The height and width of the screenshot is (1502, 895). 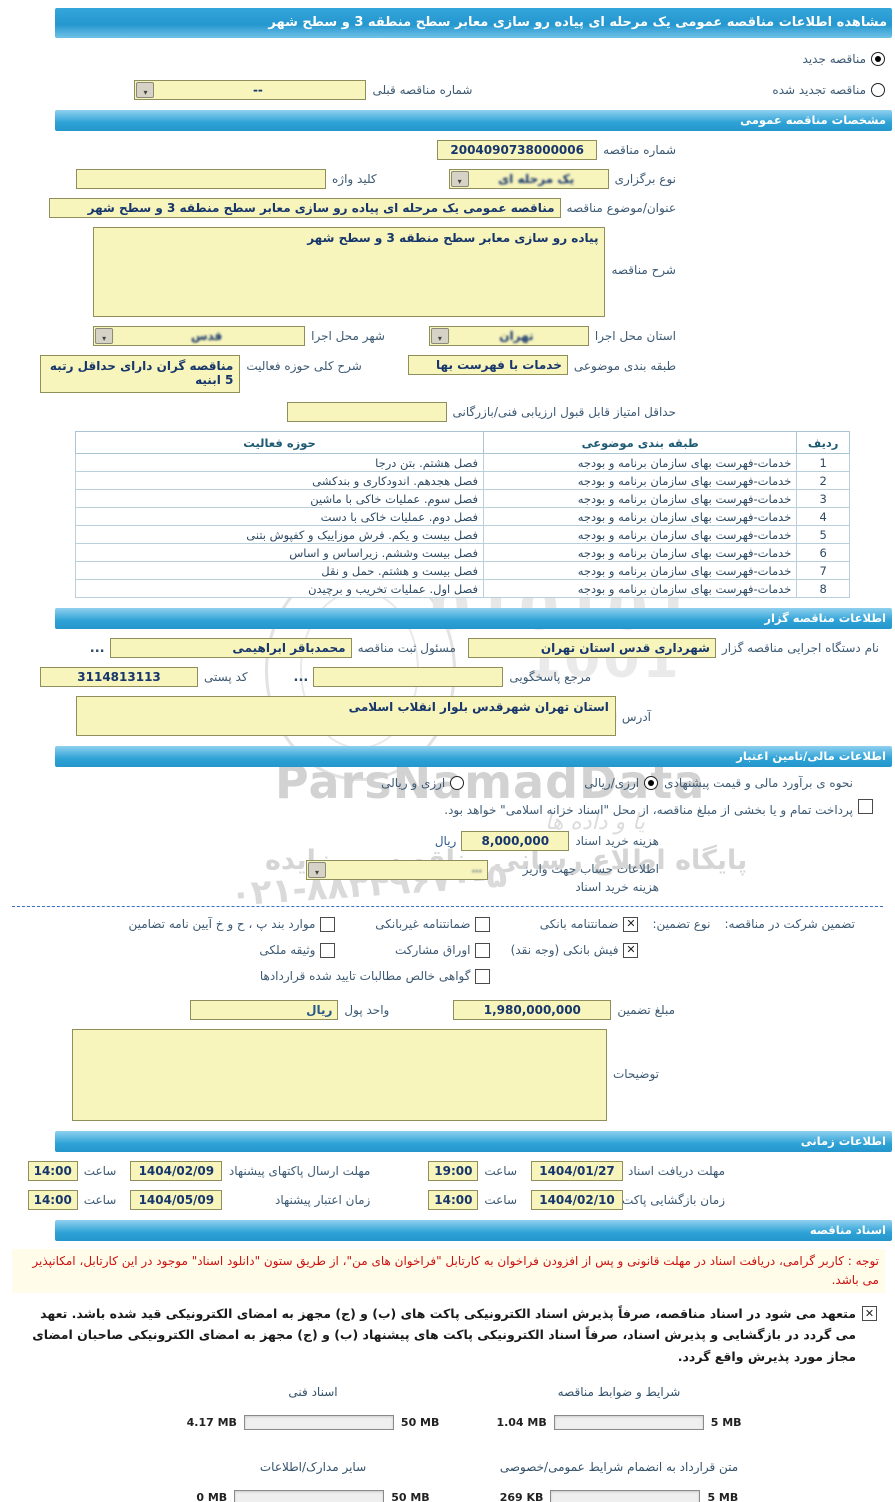 I want to click on document-fee-label: هزینه خرید اسناد, so click(x=617, y=840).